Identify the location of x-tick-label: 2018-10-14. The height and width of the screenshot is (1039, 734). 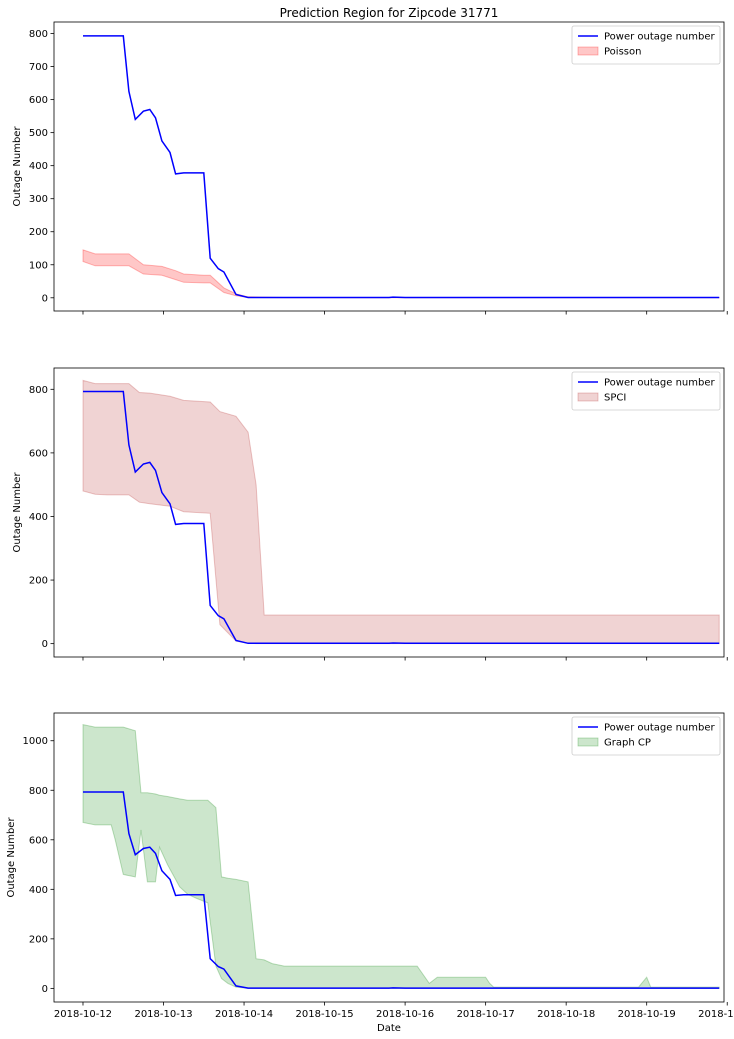
(244, 1014).